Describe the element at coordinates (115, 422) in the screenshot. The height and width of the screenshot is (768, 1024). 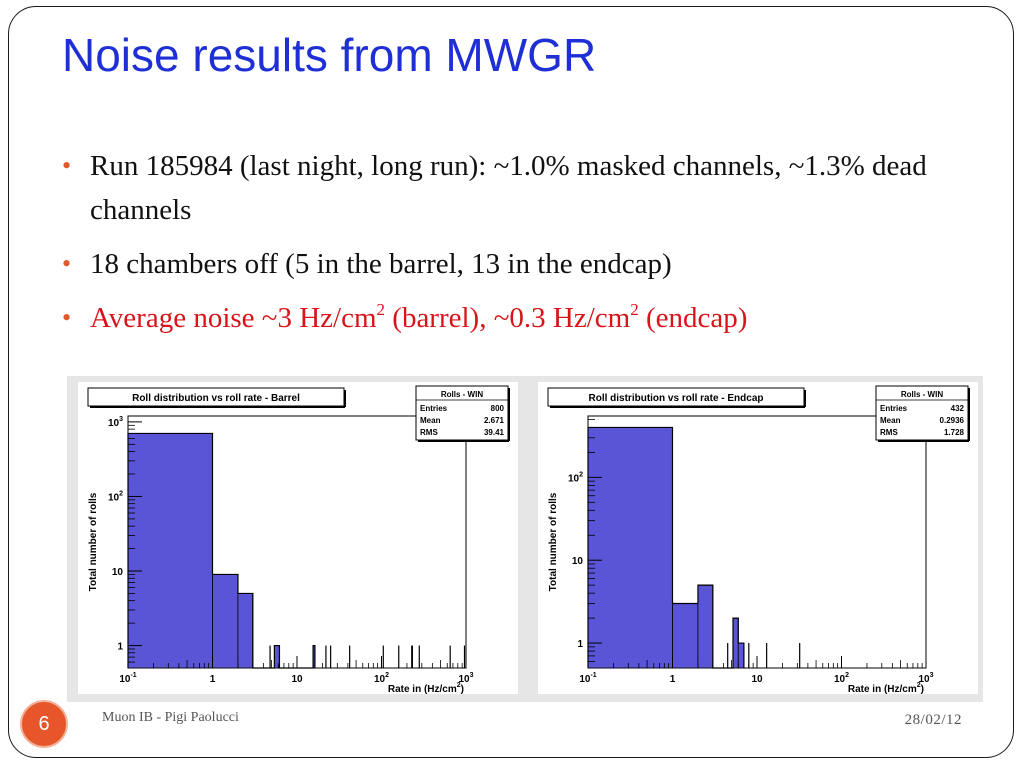
I see `y-tick-label: 10³` at that location.